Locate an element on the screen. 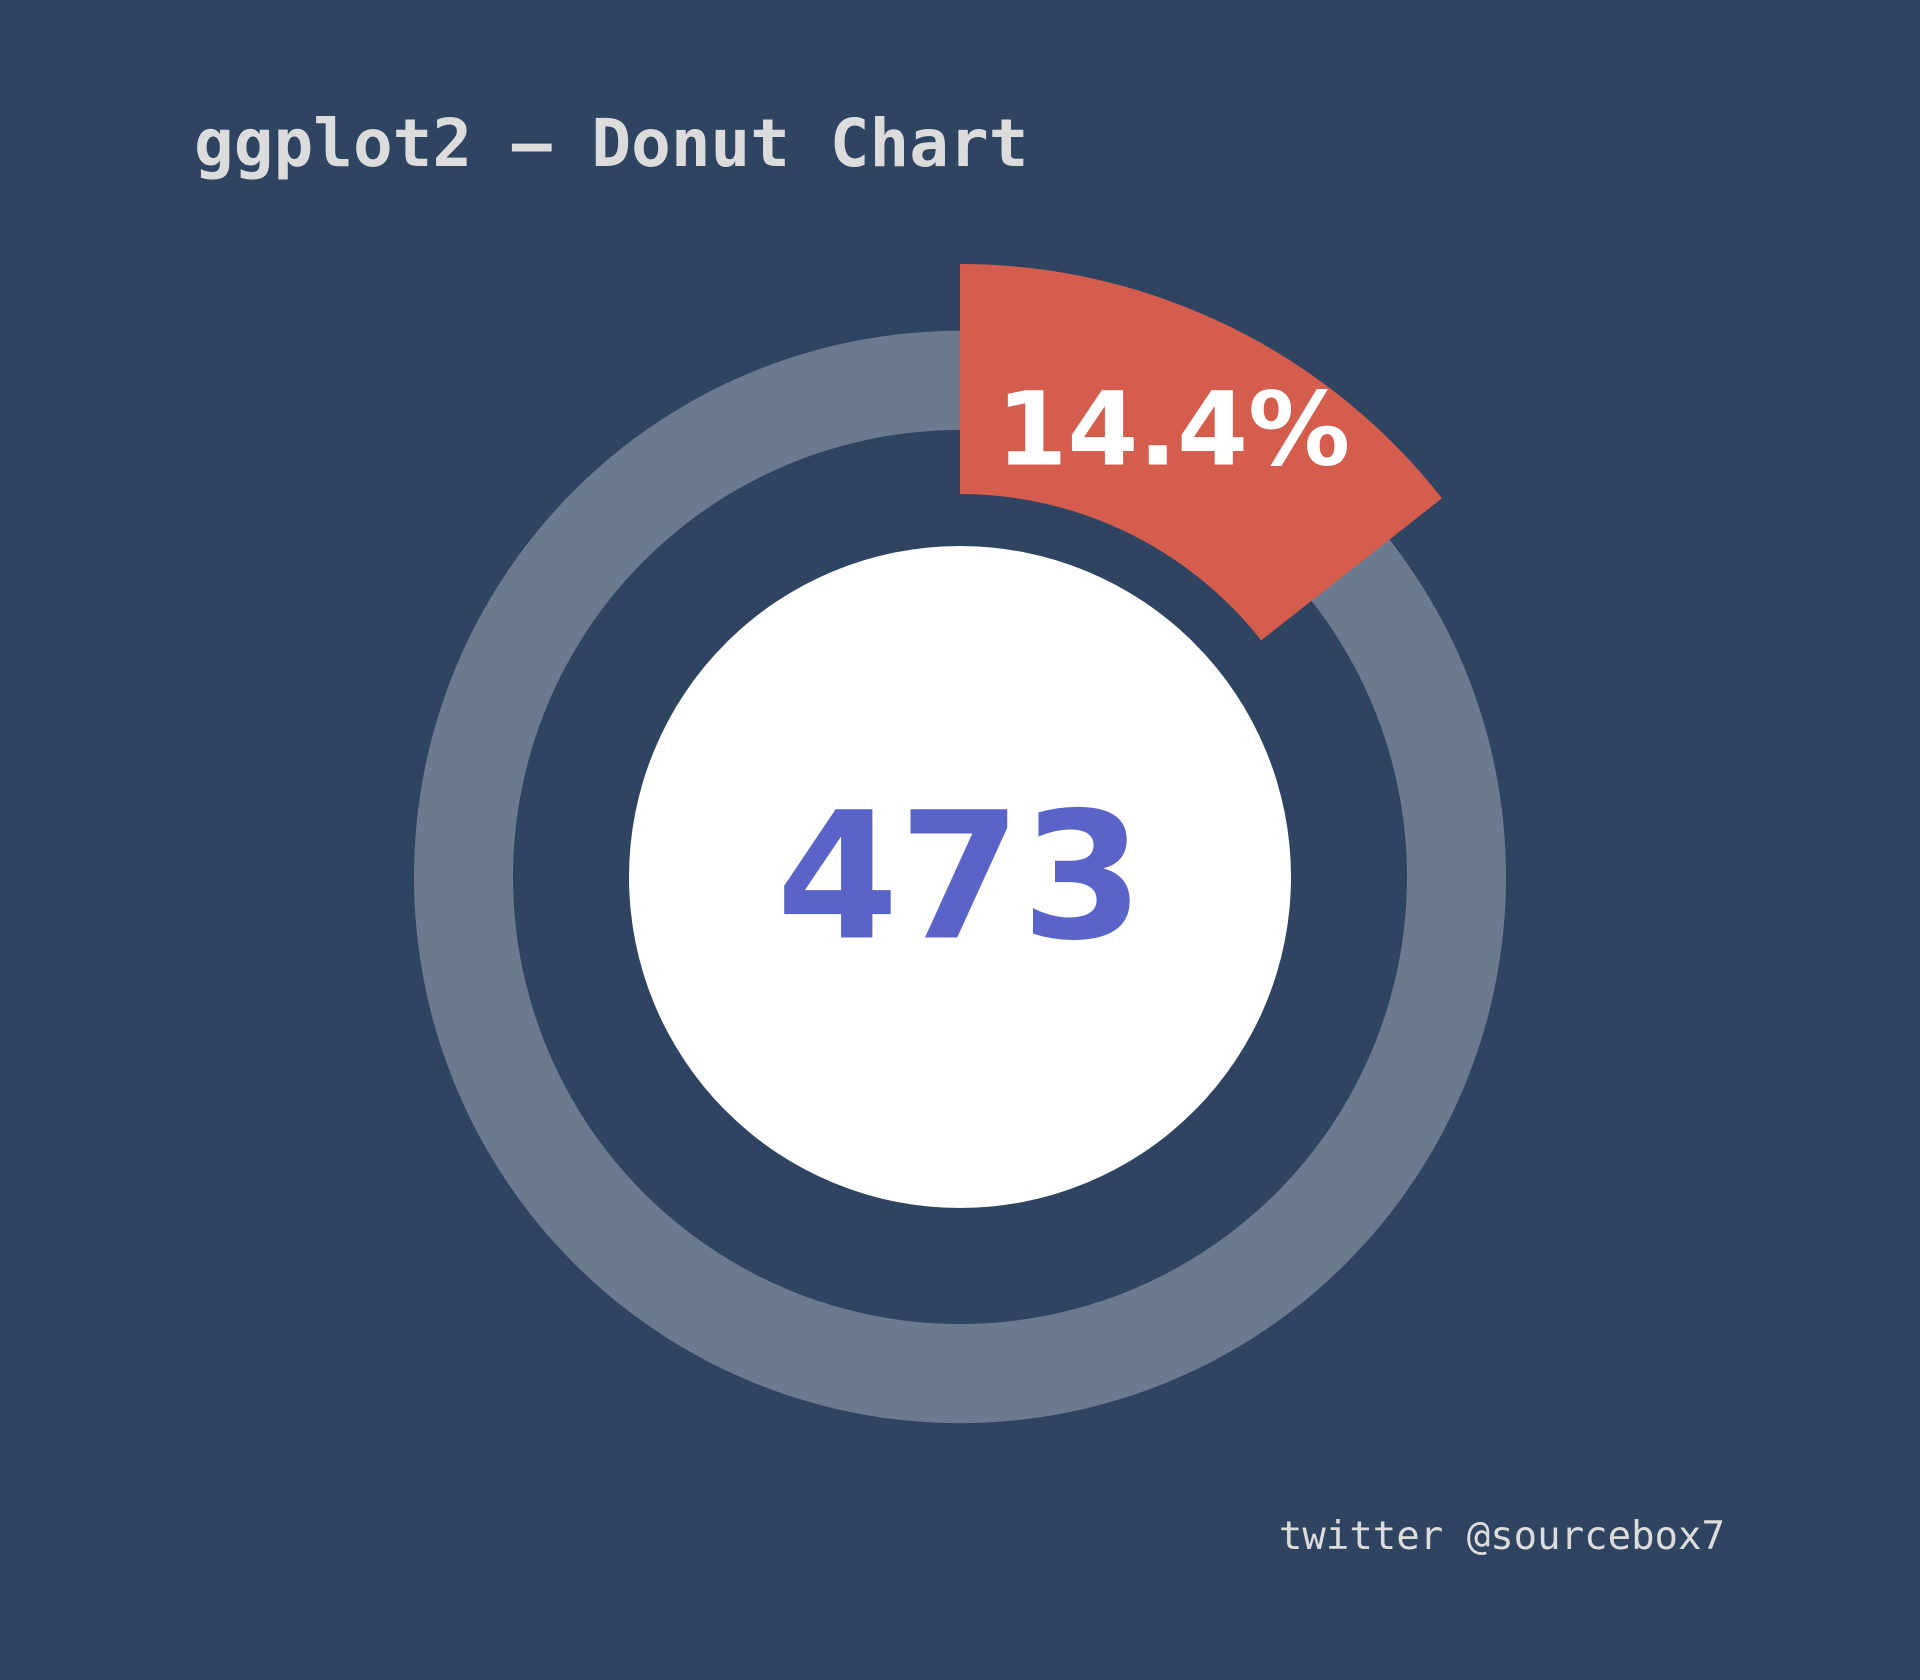 This screenshot has height=1680, width=1920. donut-highlight-slice is located at coordinates (1201, 452).